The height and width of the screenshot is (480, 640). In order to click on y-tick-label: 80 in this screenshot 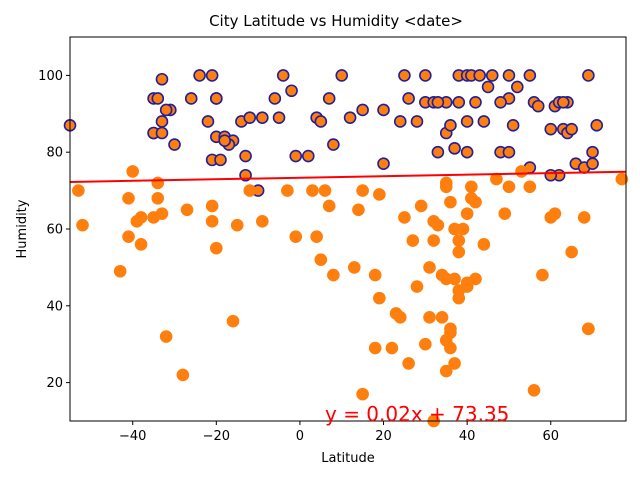, I will do `click(54, 153)`.